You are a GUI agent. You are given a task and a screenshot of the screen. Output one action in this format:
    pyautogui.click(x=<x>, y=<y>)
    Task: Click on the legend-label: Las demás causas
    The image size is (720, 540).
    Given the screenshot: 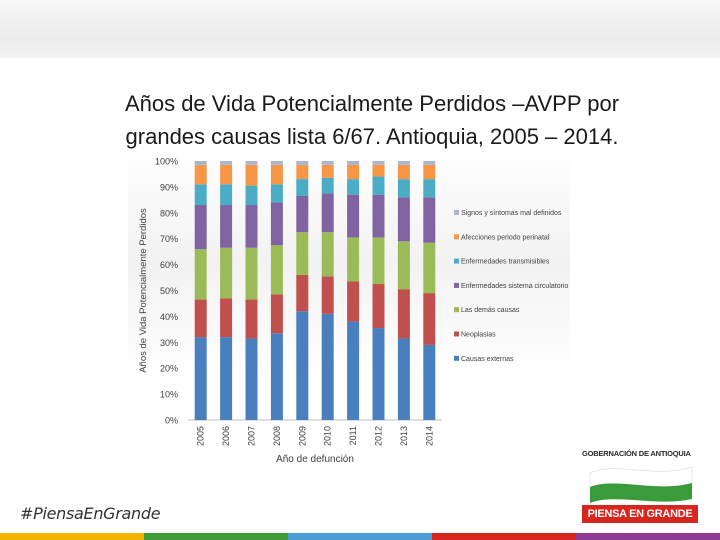 What is the action you would take?
    pyautogui.click(x=490, y=310)
    